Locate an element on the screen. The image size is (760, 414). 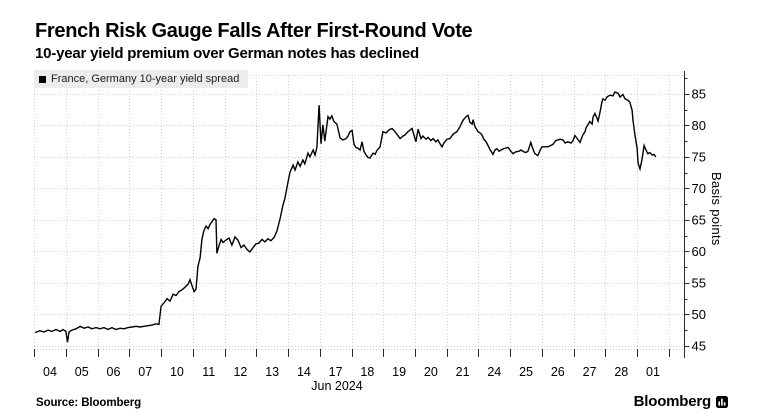
svg-text: 07 is located at coordinates (145, 372).